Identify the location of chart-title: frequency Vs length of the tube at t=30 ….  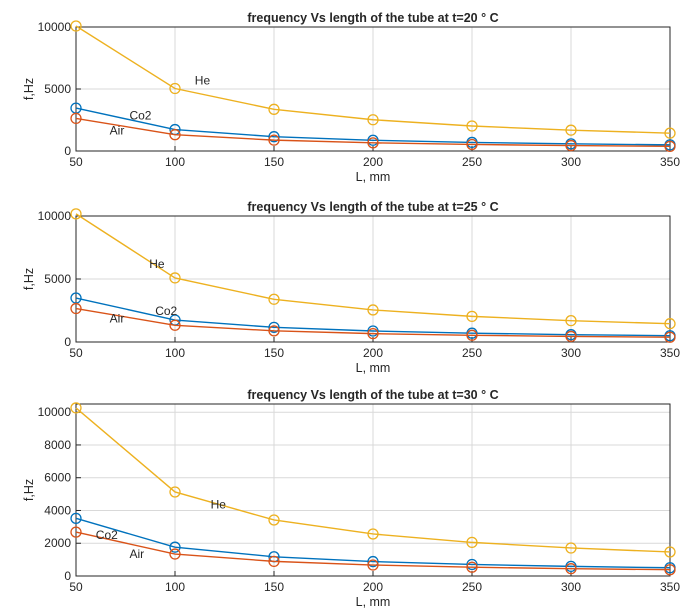
(372, 395).